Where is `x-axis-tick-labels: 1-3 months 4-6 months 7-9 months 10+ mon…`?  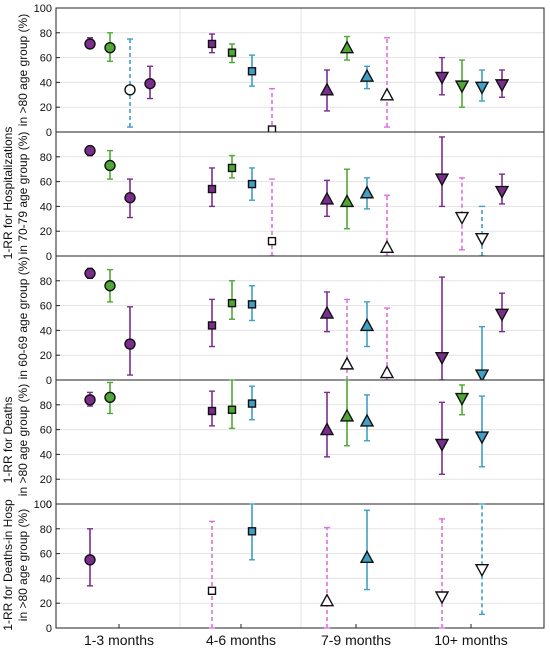
x-axis-tick-labels: 1-3 months 4-6 months 7-9 months 10+ mon… is located at coordinates (296, 640).